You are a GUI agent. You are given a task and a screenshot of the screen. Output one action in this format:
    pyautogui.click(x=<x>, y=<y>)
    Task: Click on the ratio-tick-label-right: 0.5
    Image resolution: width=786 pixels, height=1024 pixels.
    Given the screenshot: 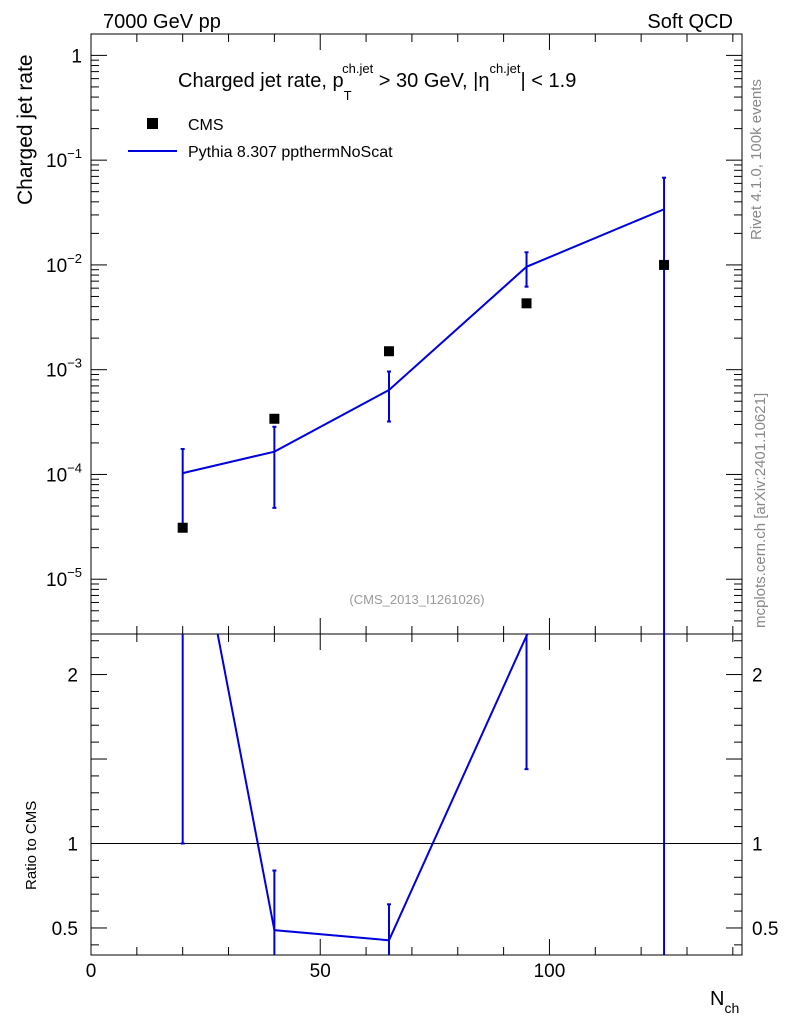 What is the action you would take?
    pyautogui.click(x=765, y=929)
    